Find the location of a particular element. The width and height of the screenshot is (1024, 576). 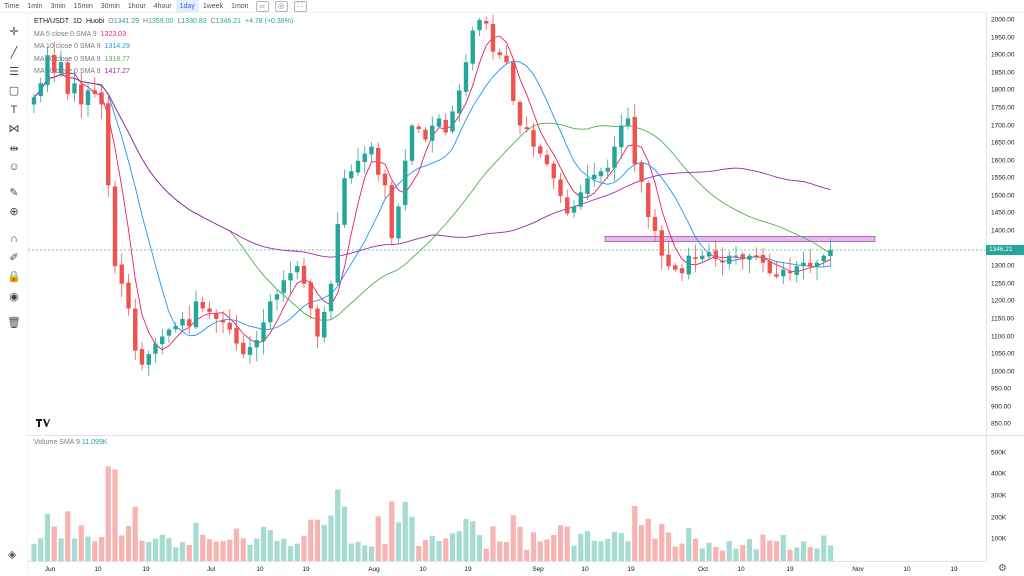

layers-icon: ◈ is located at coordinates (12, 555).